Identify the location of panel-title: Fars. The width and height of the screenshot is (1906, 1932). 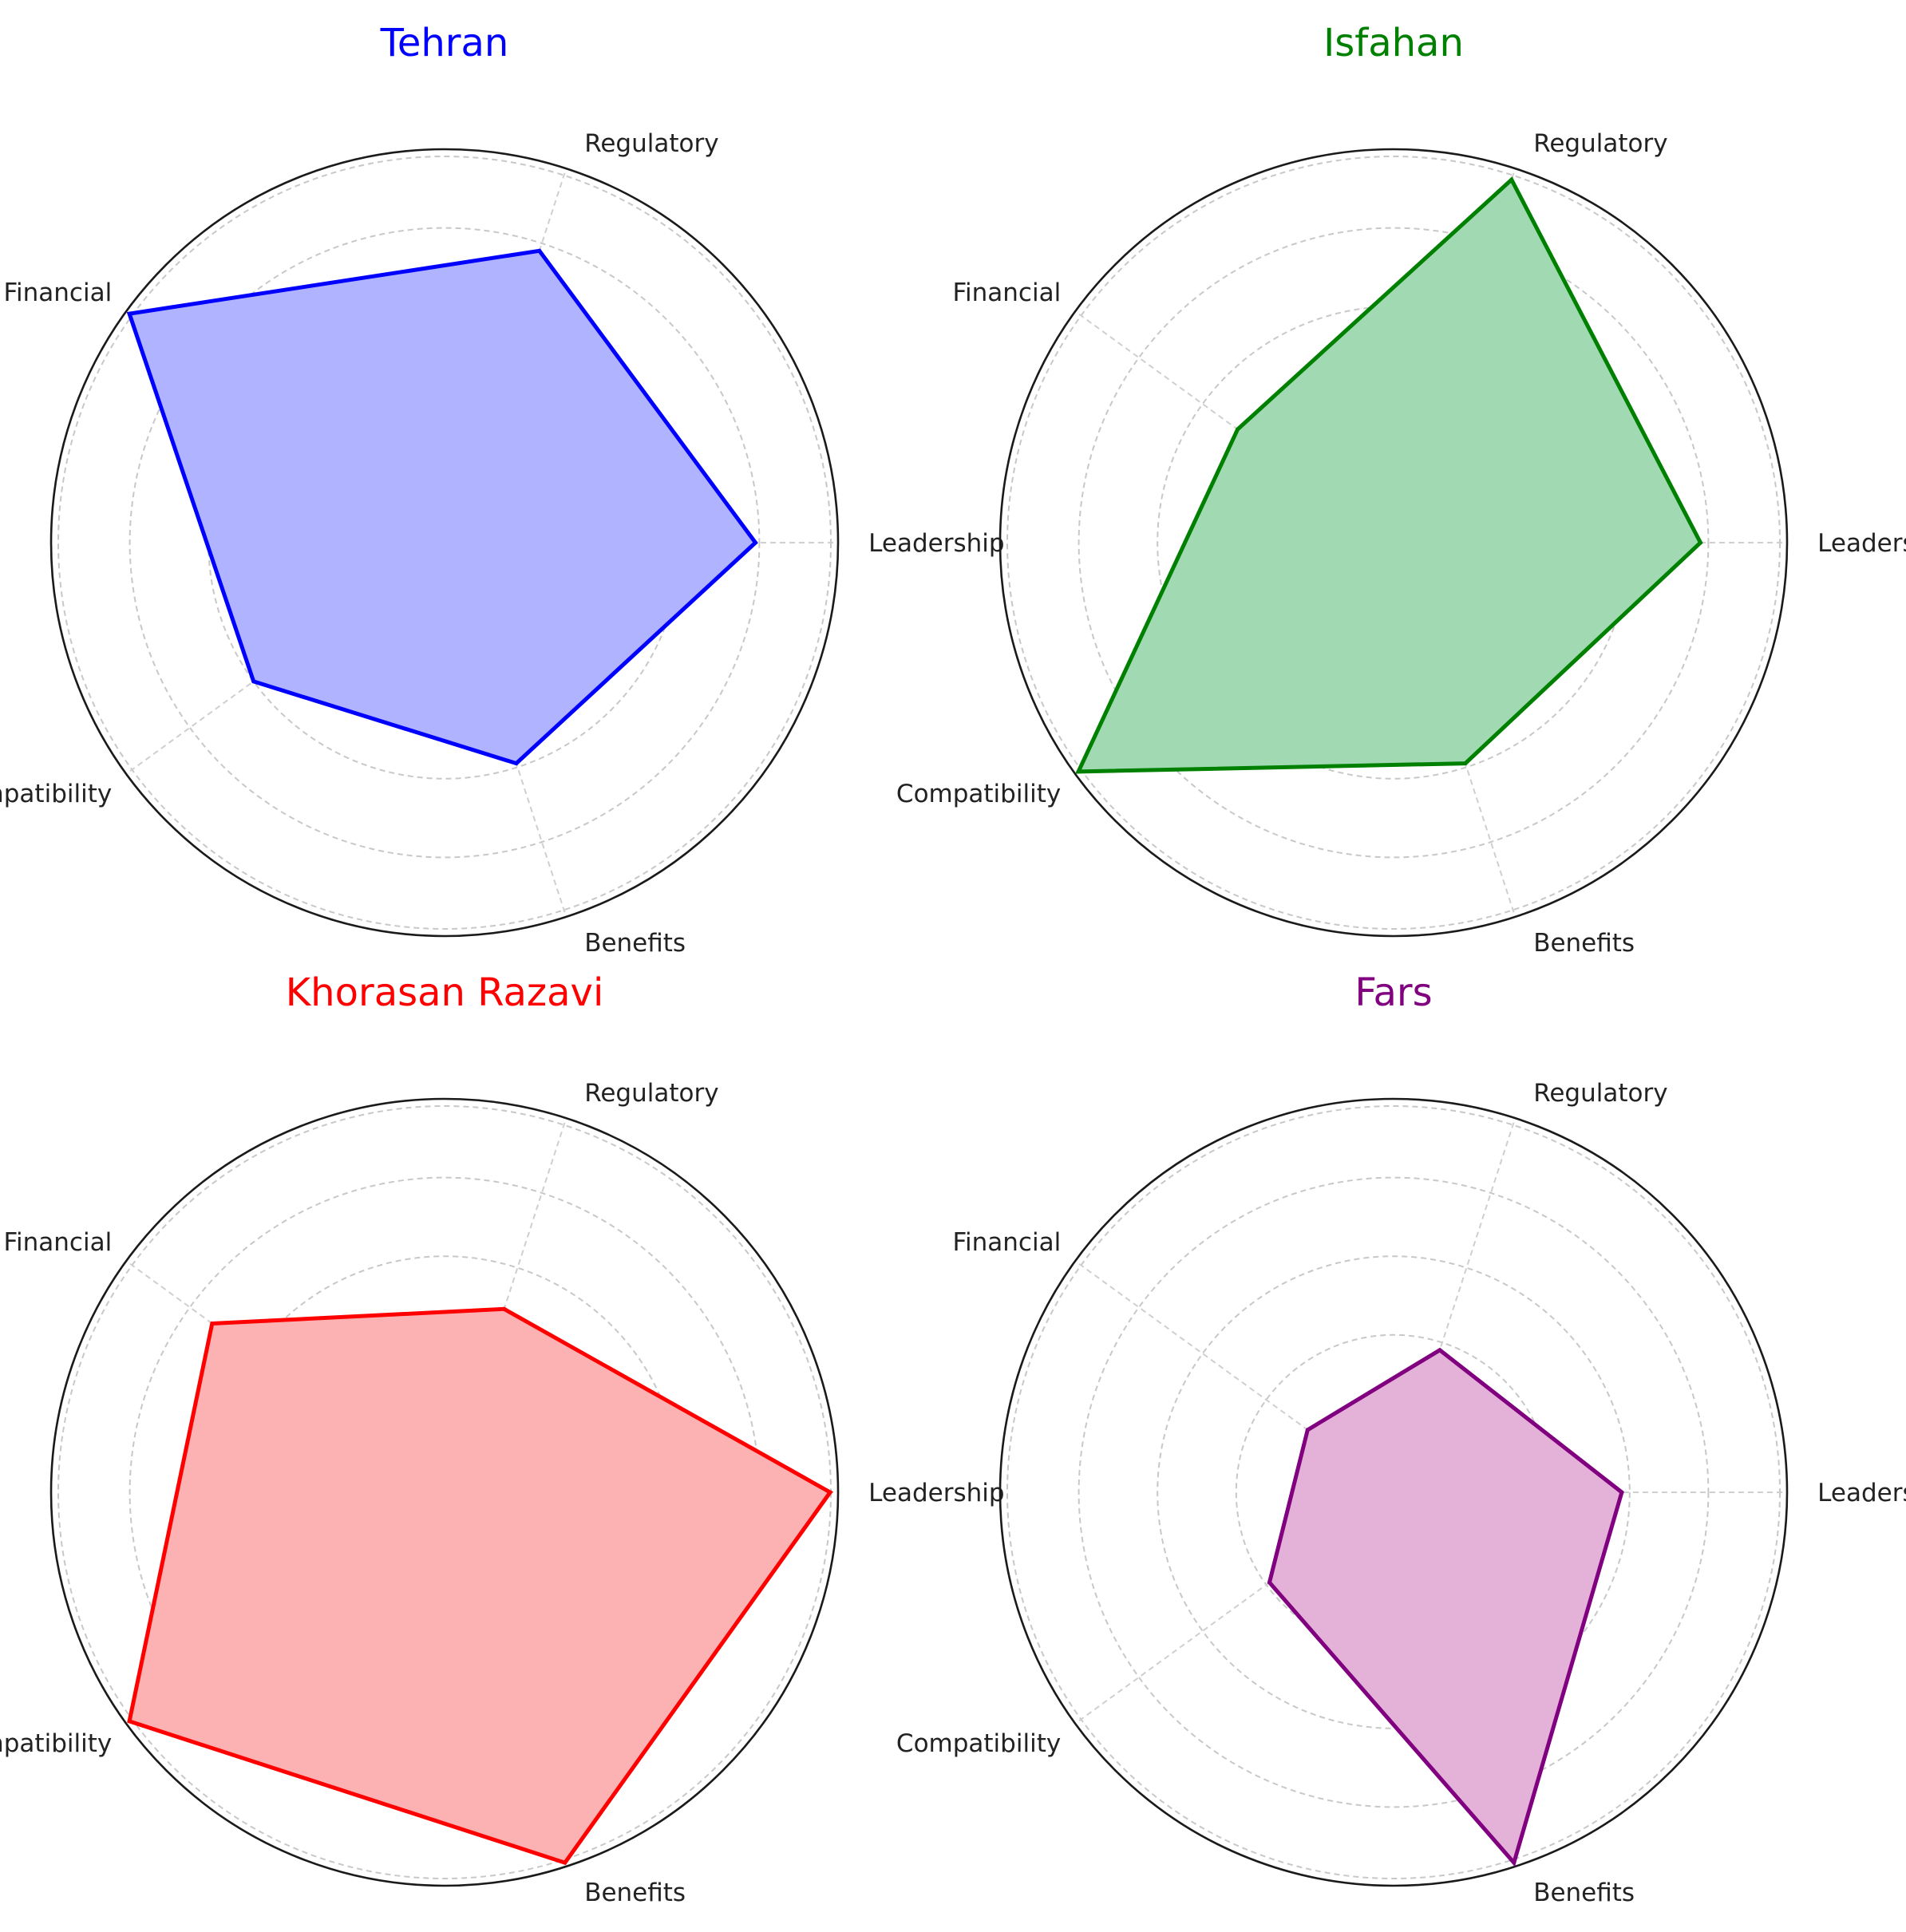
(1393, 992).